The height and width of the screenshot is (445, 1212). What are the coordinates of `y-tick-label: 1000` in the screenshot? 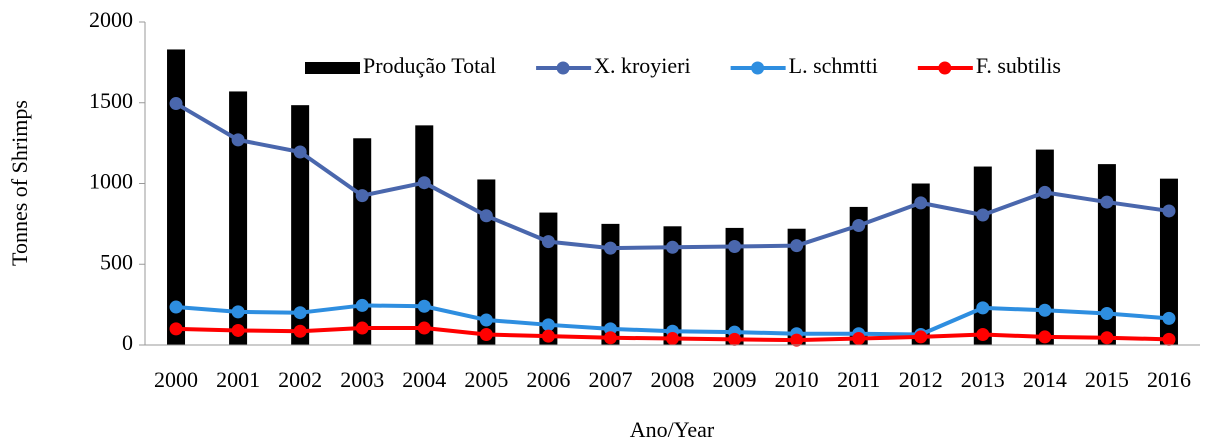 It's located at (111, 181).